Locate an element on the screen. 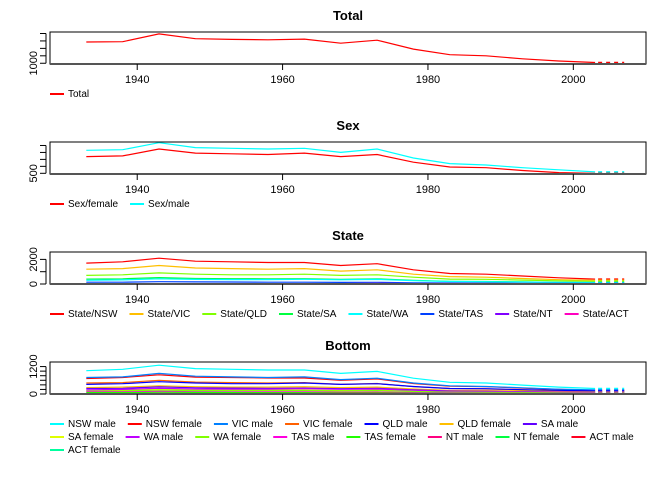 The height and width of the screenshot is (480, 672). series-label: NT male is located at coordinates (465, 437).